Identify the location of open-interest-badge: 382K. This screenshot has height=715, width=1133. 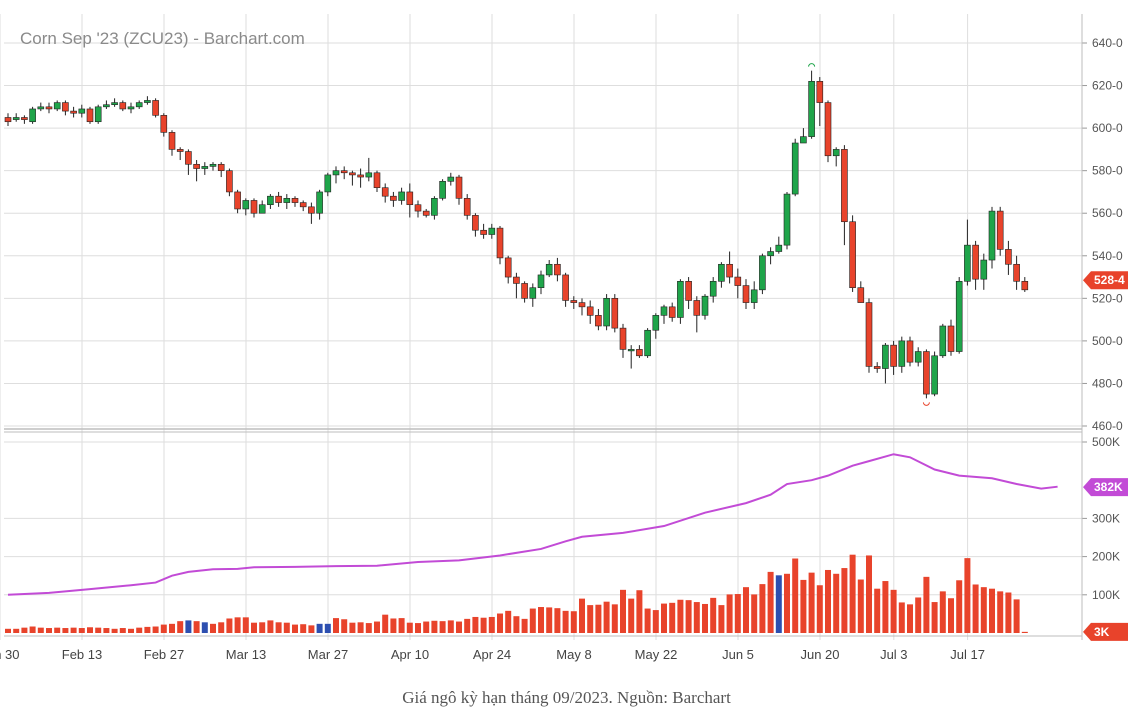
(1105, 487).